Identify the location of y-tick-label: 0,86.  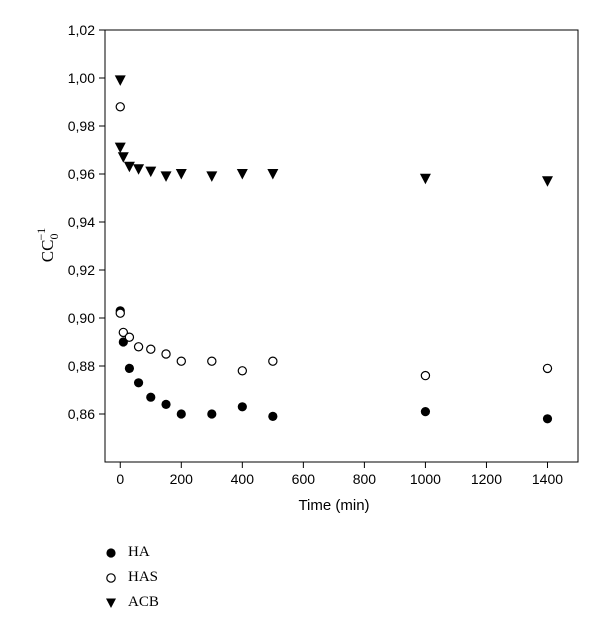
(81, 414).